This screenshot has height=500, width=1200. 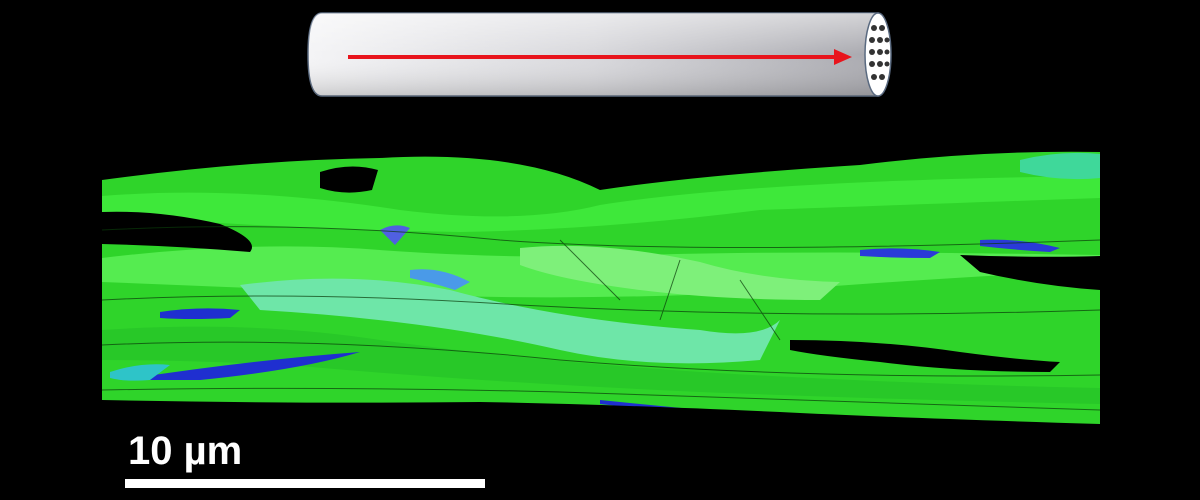 What do you see at coordinates (185, 451) in the screenshot?
I see `scale-bar-label: 10 µm` at bounding box center [185, 451].